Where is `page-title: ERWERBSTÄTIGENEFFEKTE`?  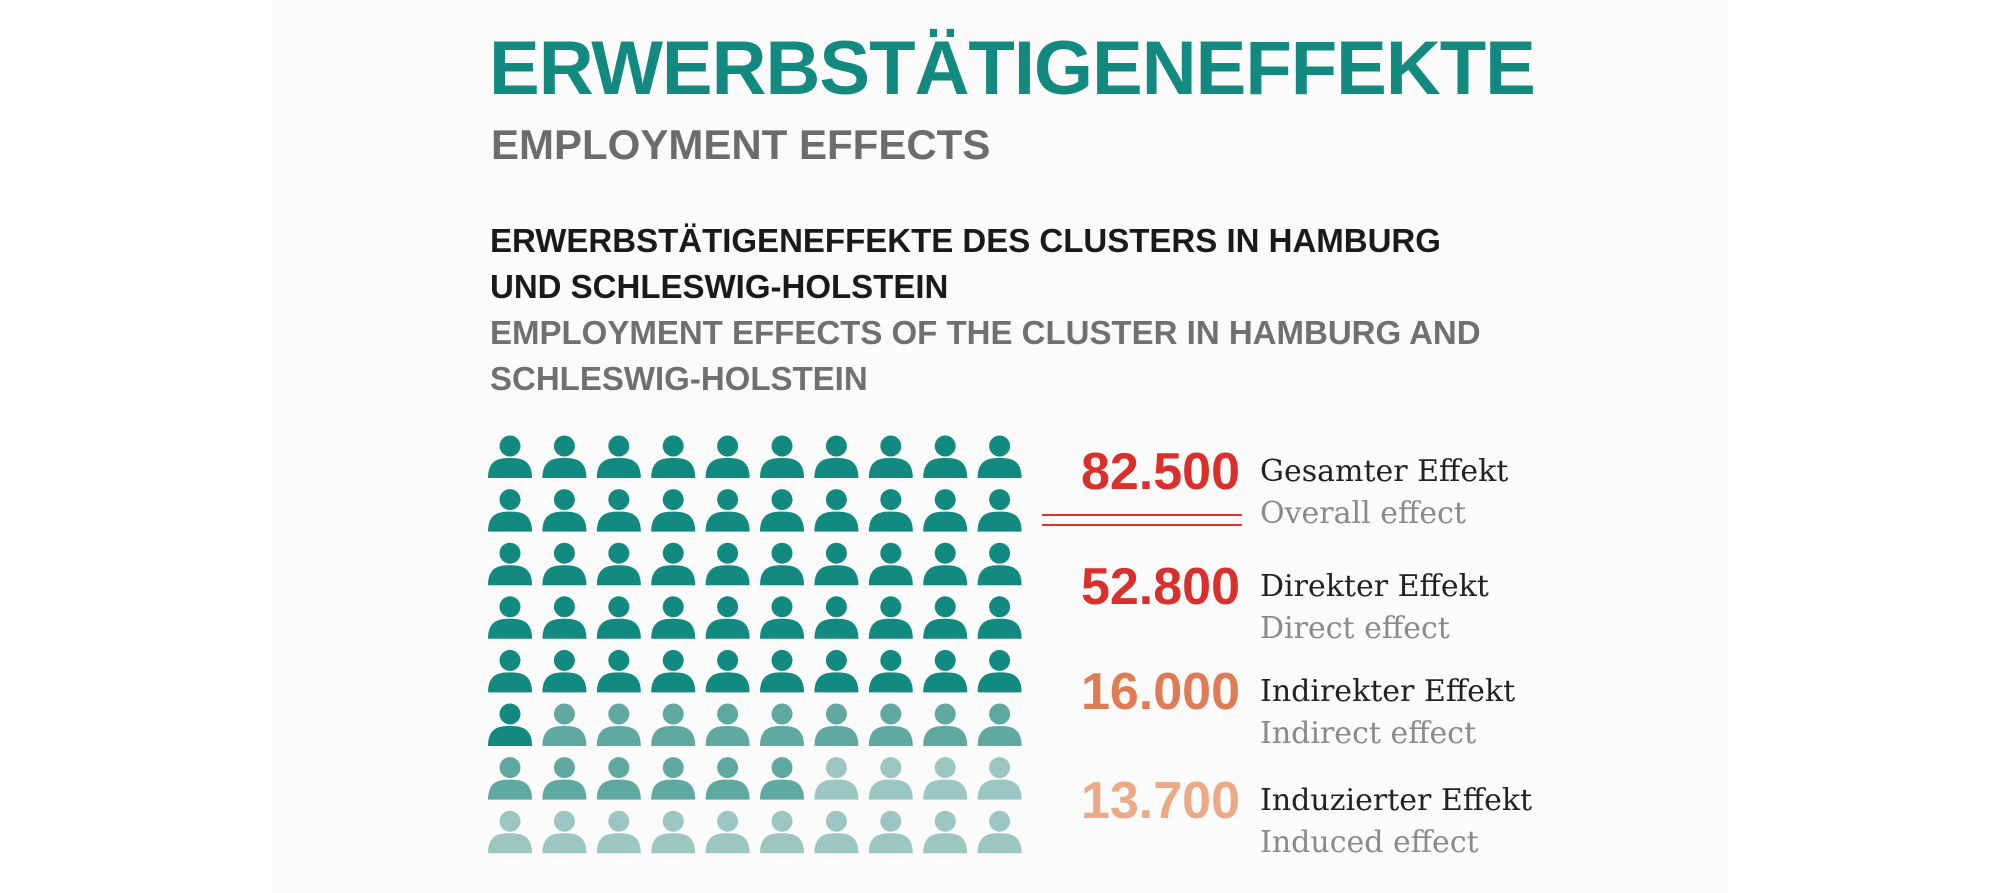
page-title: ERWERBSTÄTIGENEFFEKTE is located at coordinates (1012, 68).